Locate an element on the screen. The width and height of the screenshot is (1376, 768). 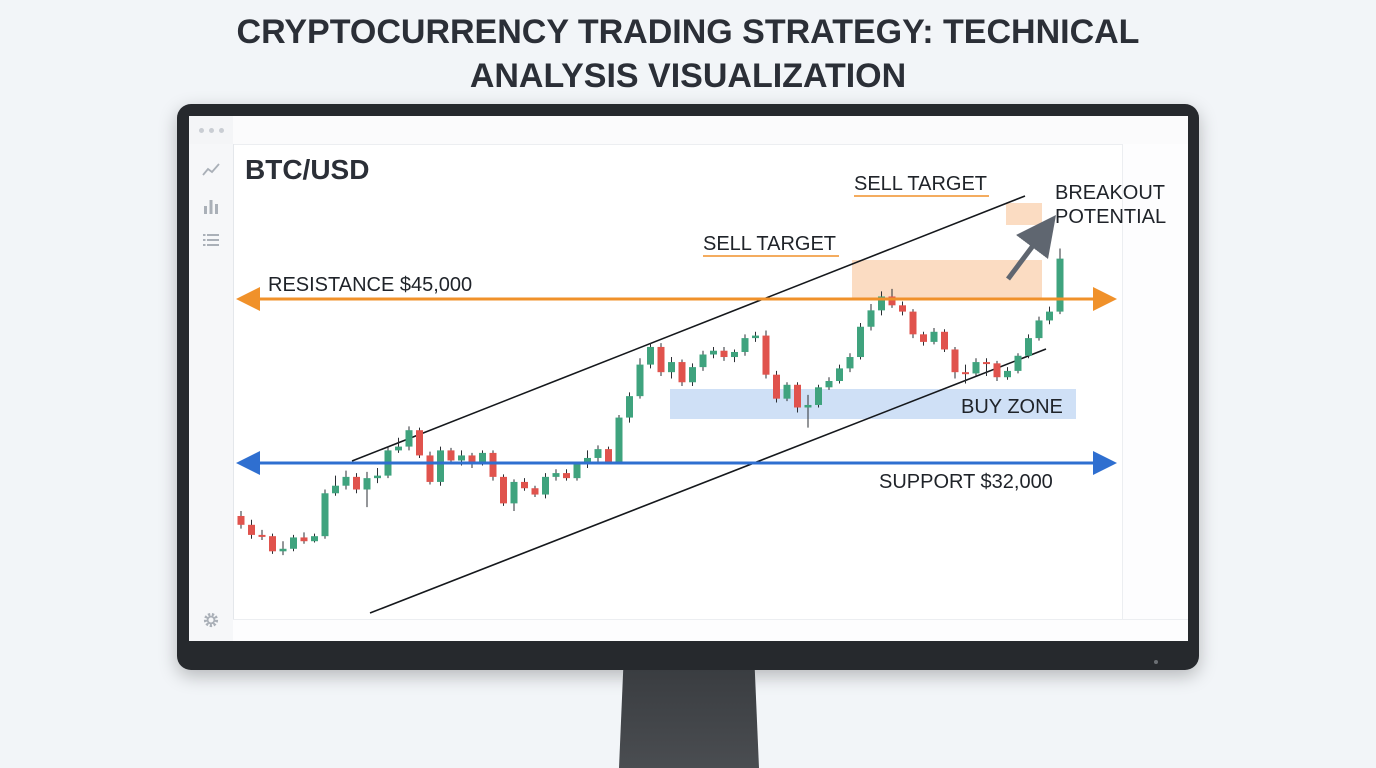
window-controls is located at coordinates (211, 130).